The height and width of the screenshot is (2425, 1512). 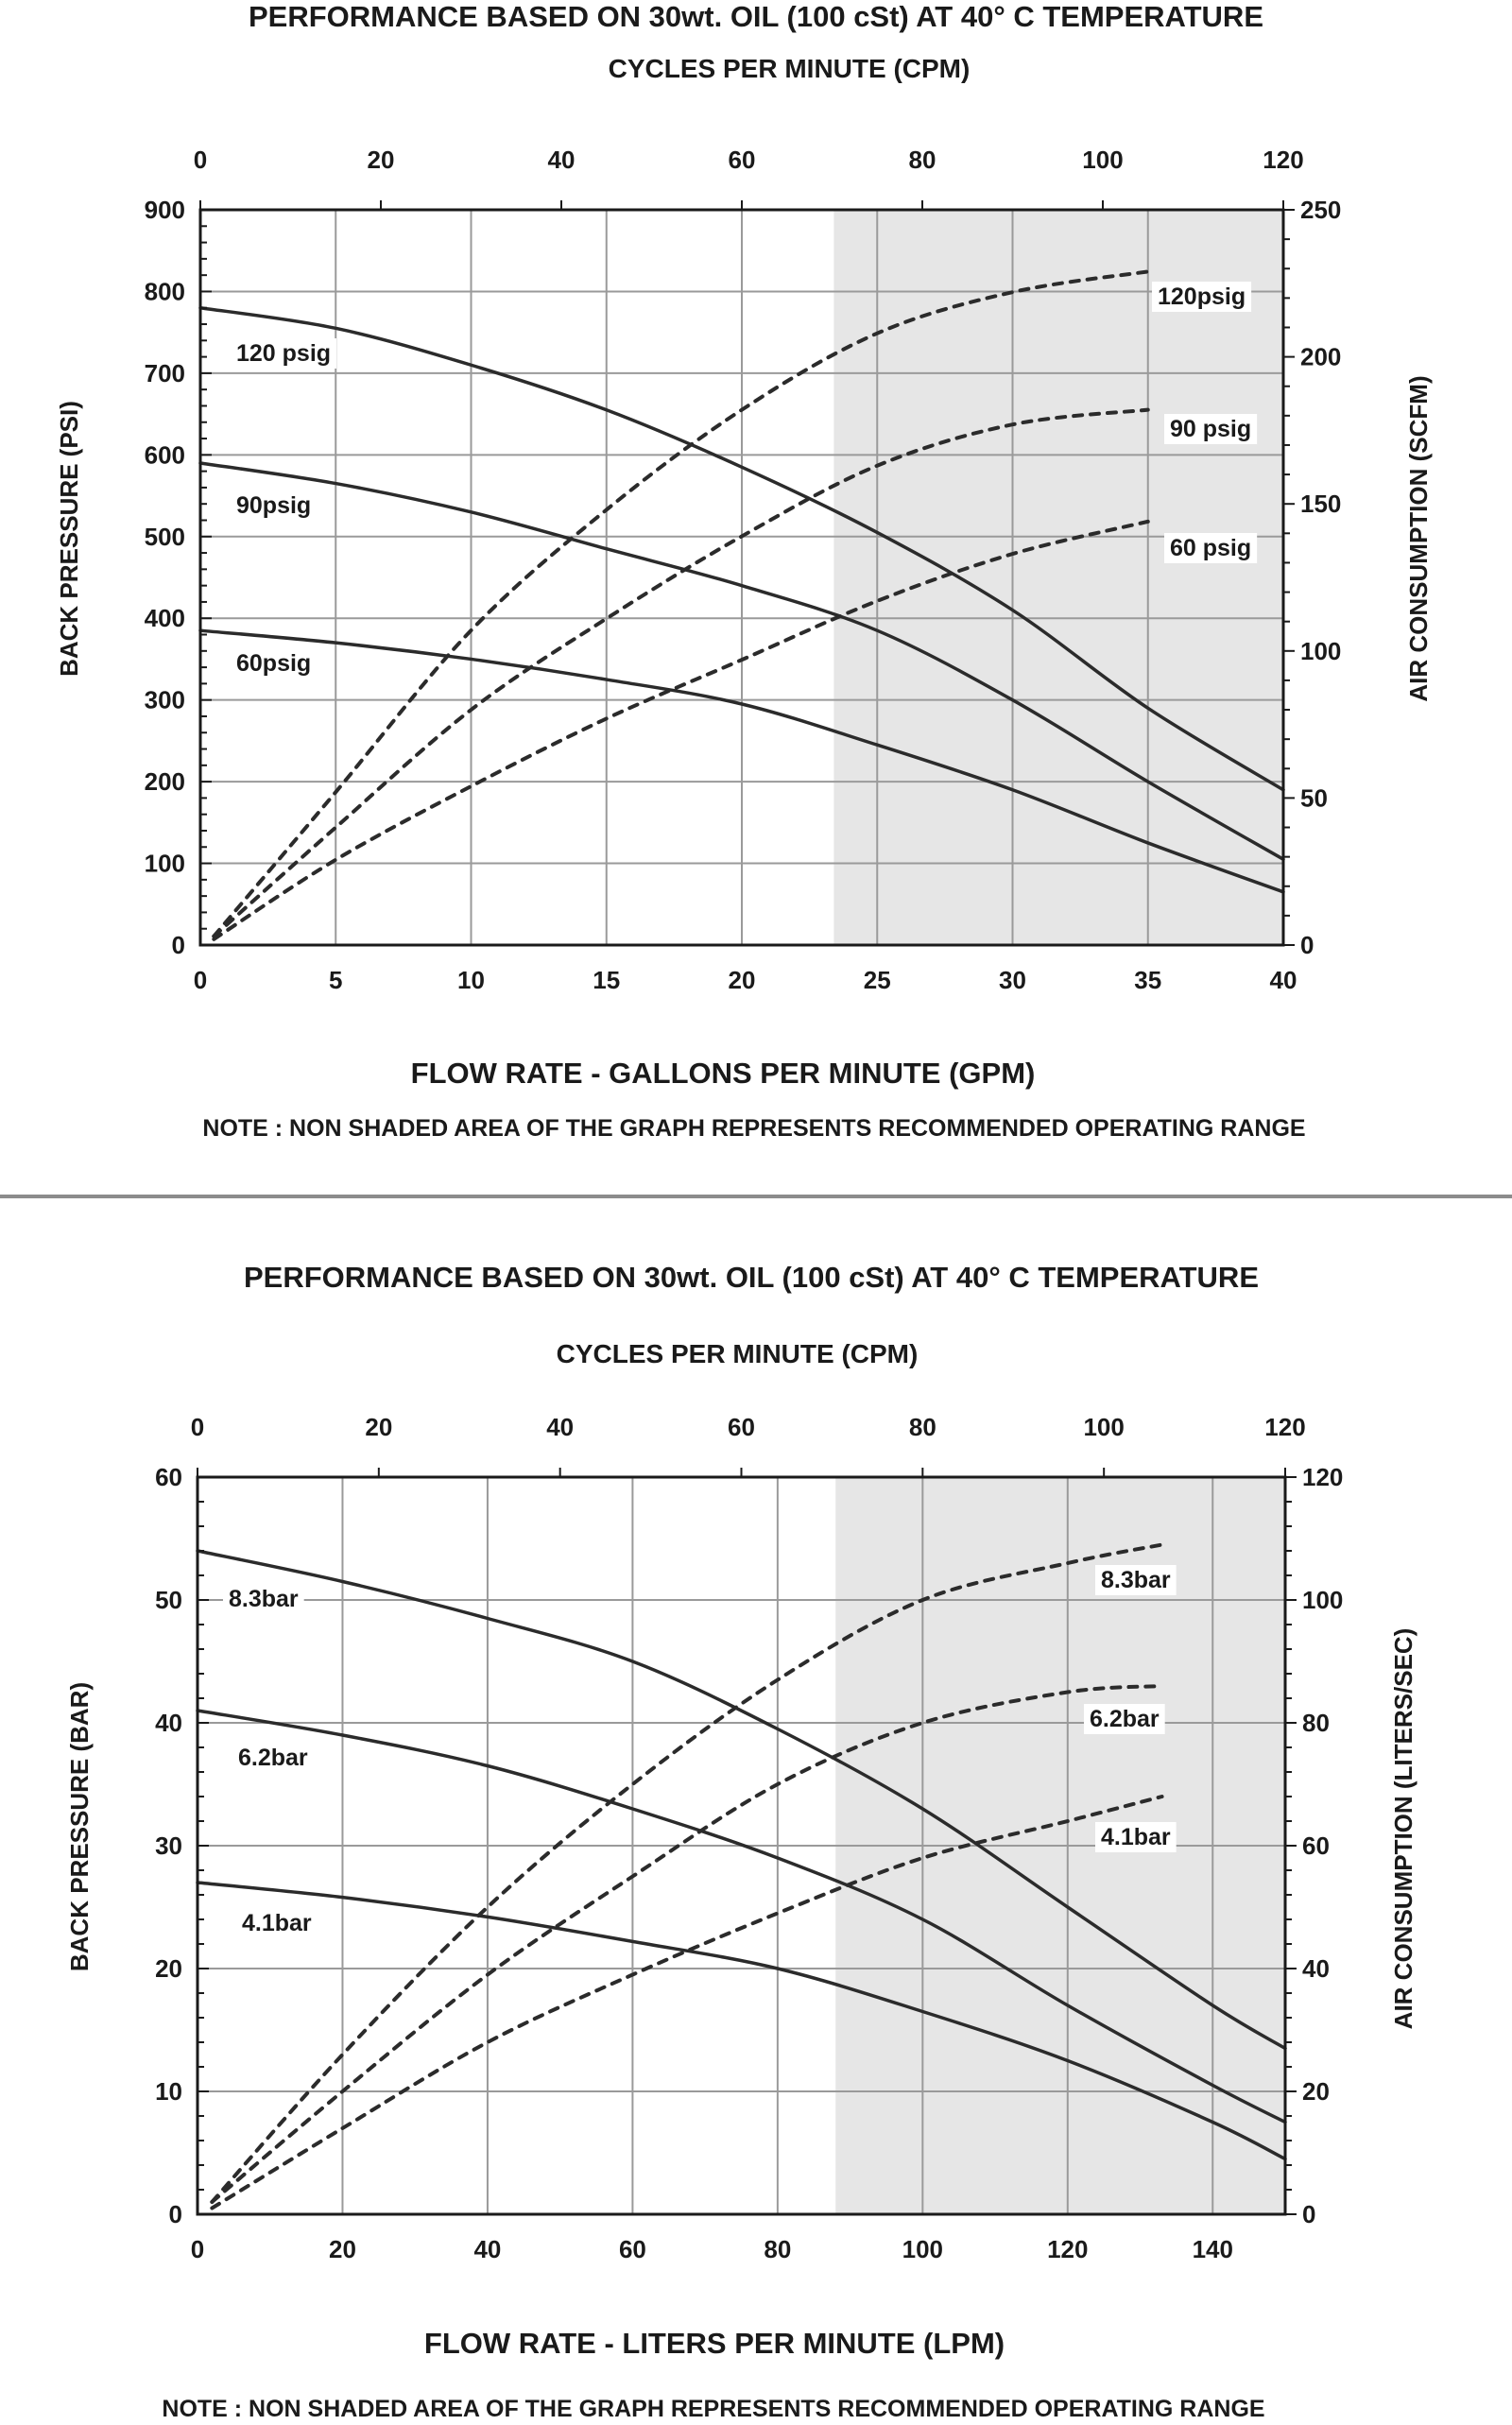 What do you see at coordinates (165, 373) in the screenshot?
I see `y-tick-label: 700` at bounding box center [165, 373].